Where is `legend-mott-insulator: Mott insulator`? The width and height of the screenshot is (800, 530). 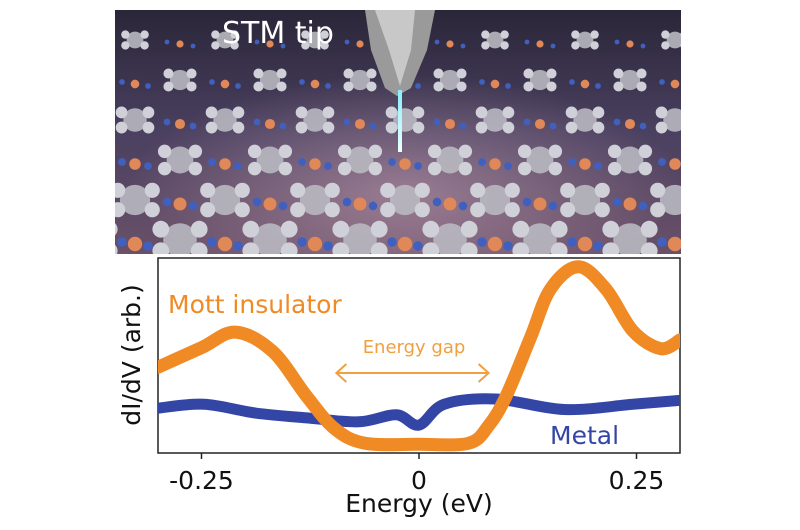 legend-mott-insulator: Mott insulator is located at coordinates (255, 304).